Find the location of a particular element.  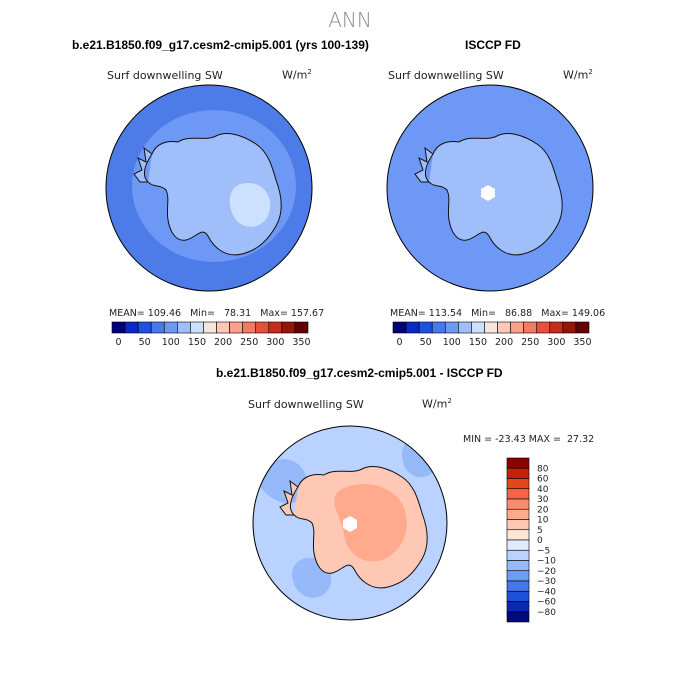

panel2-units-base: W/m is located at coordinates (576, 75).